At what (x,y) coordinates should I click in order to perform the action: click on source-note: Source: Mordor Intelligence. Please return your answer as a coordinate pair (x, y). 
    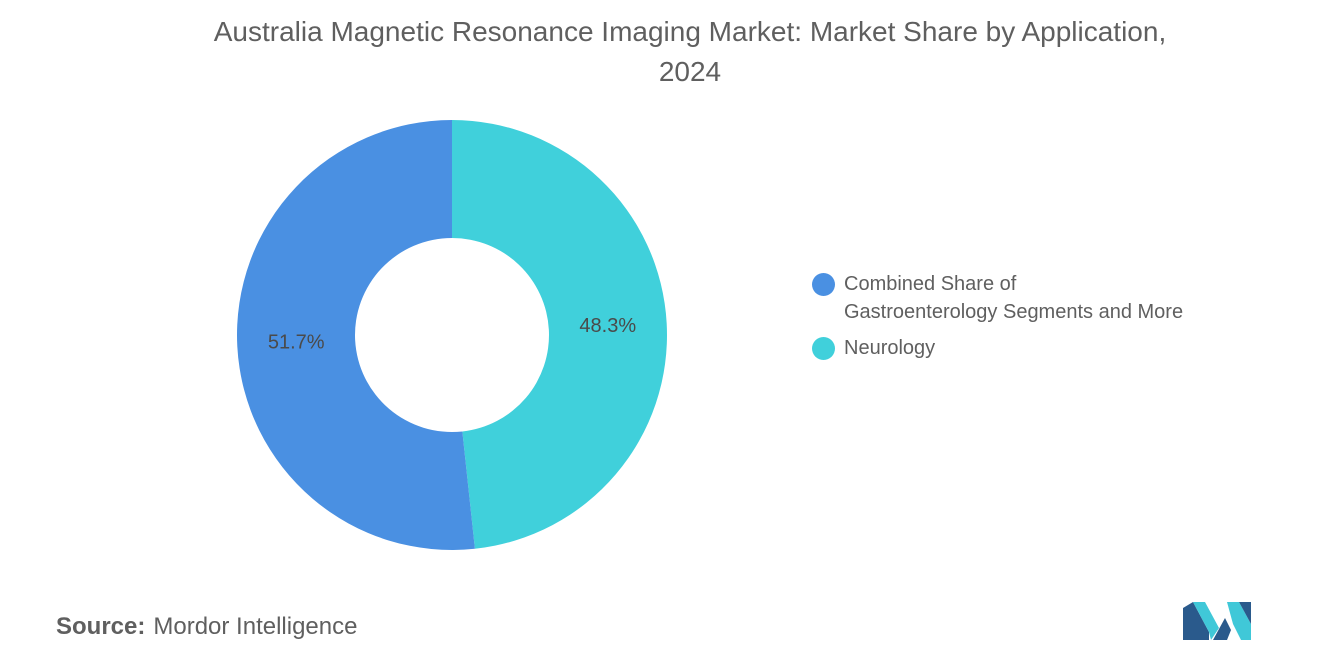
    Looking at the image, I should click on (206, 627).